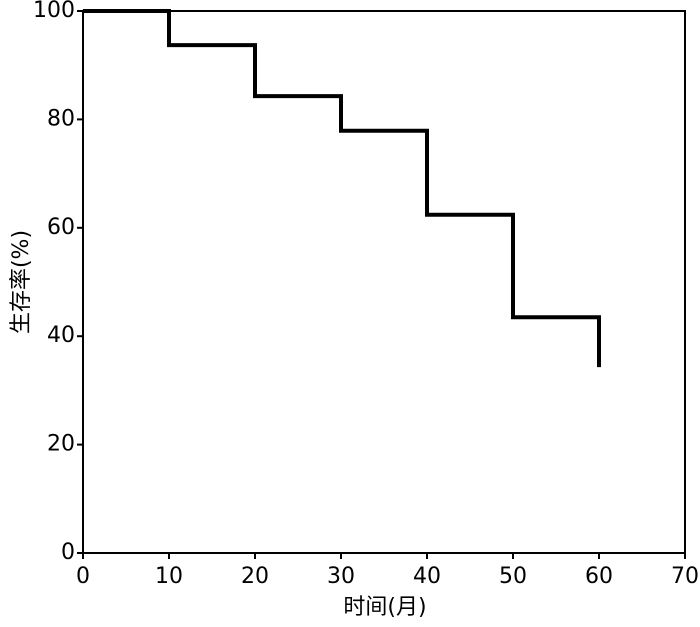 Image resolution: width=700 pixels, height=627 pixels. I want to click on y-tick-label: 80, so click(61, 118).